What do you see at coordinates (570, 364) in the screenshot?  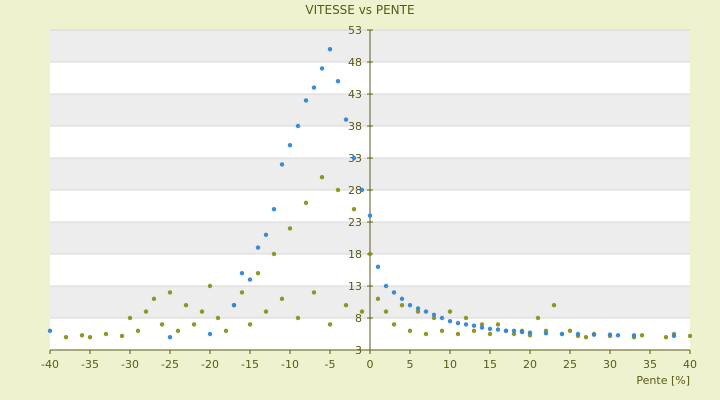 I see `x-tick-label: 25` at bounding box center [570, 364].